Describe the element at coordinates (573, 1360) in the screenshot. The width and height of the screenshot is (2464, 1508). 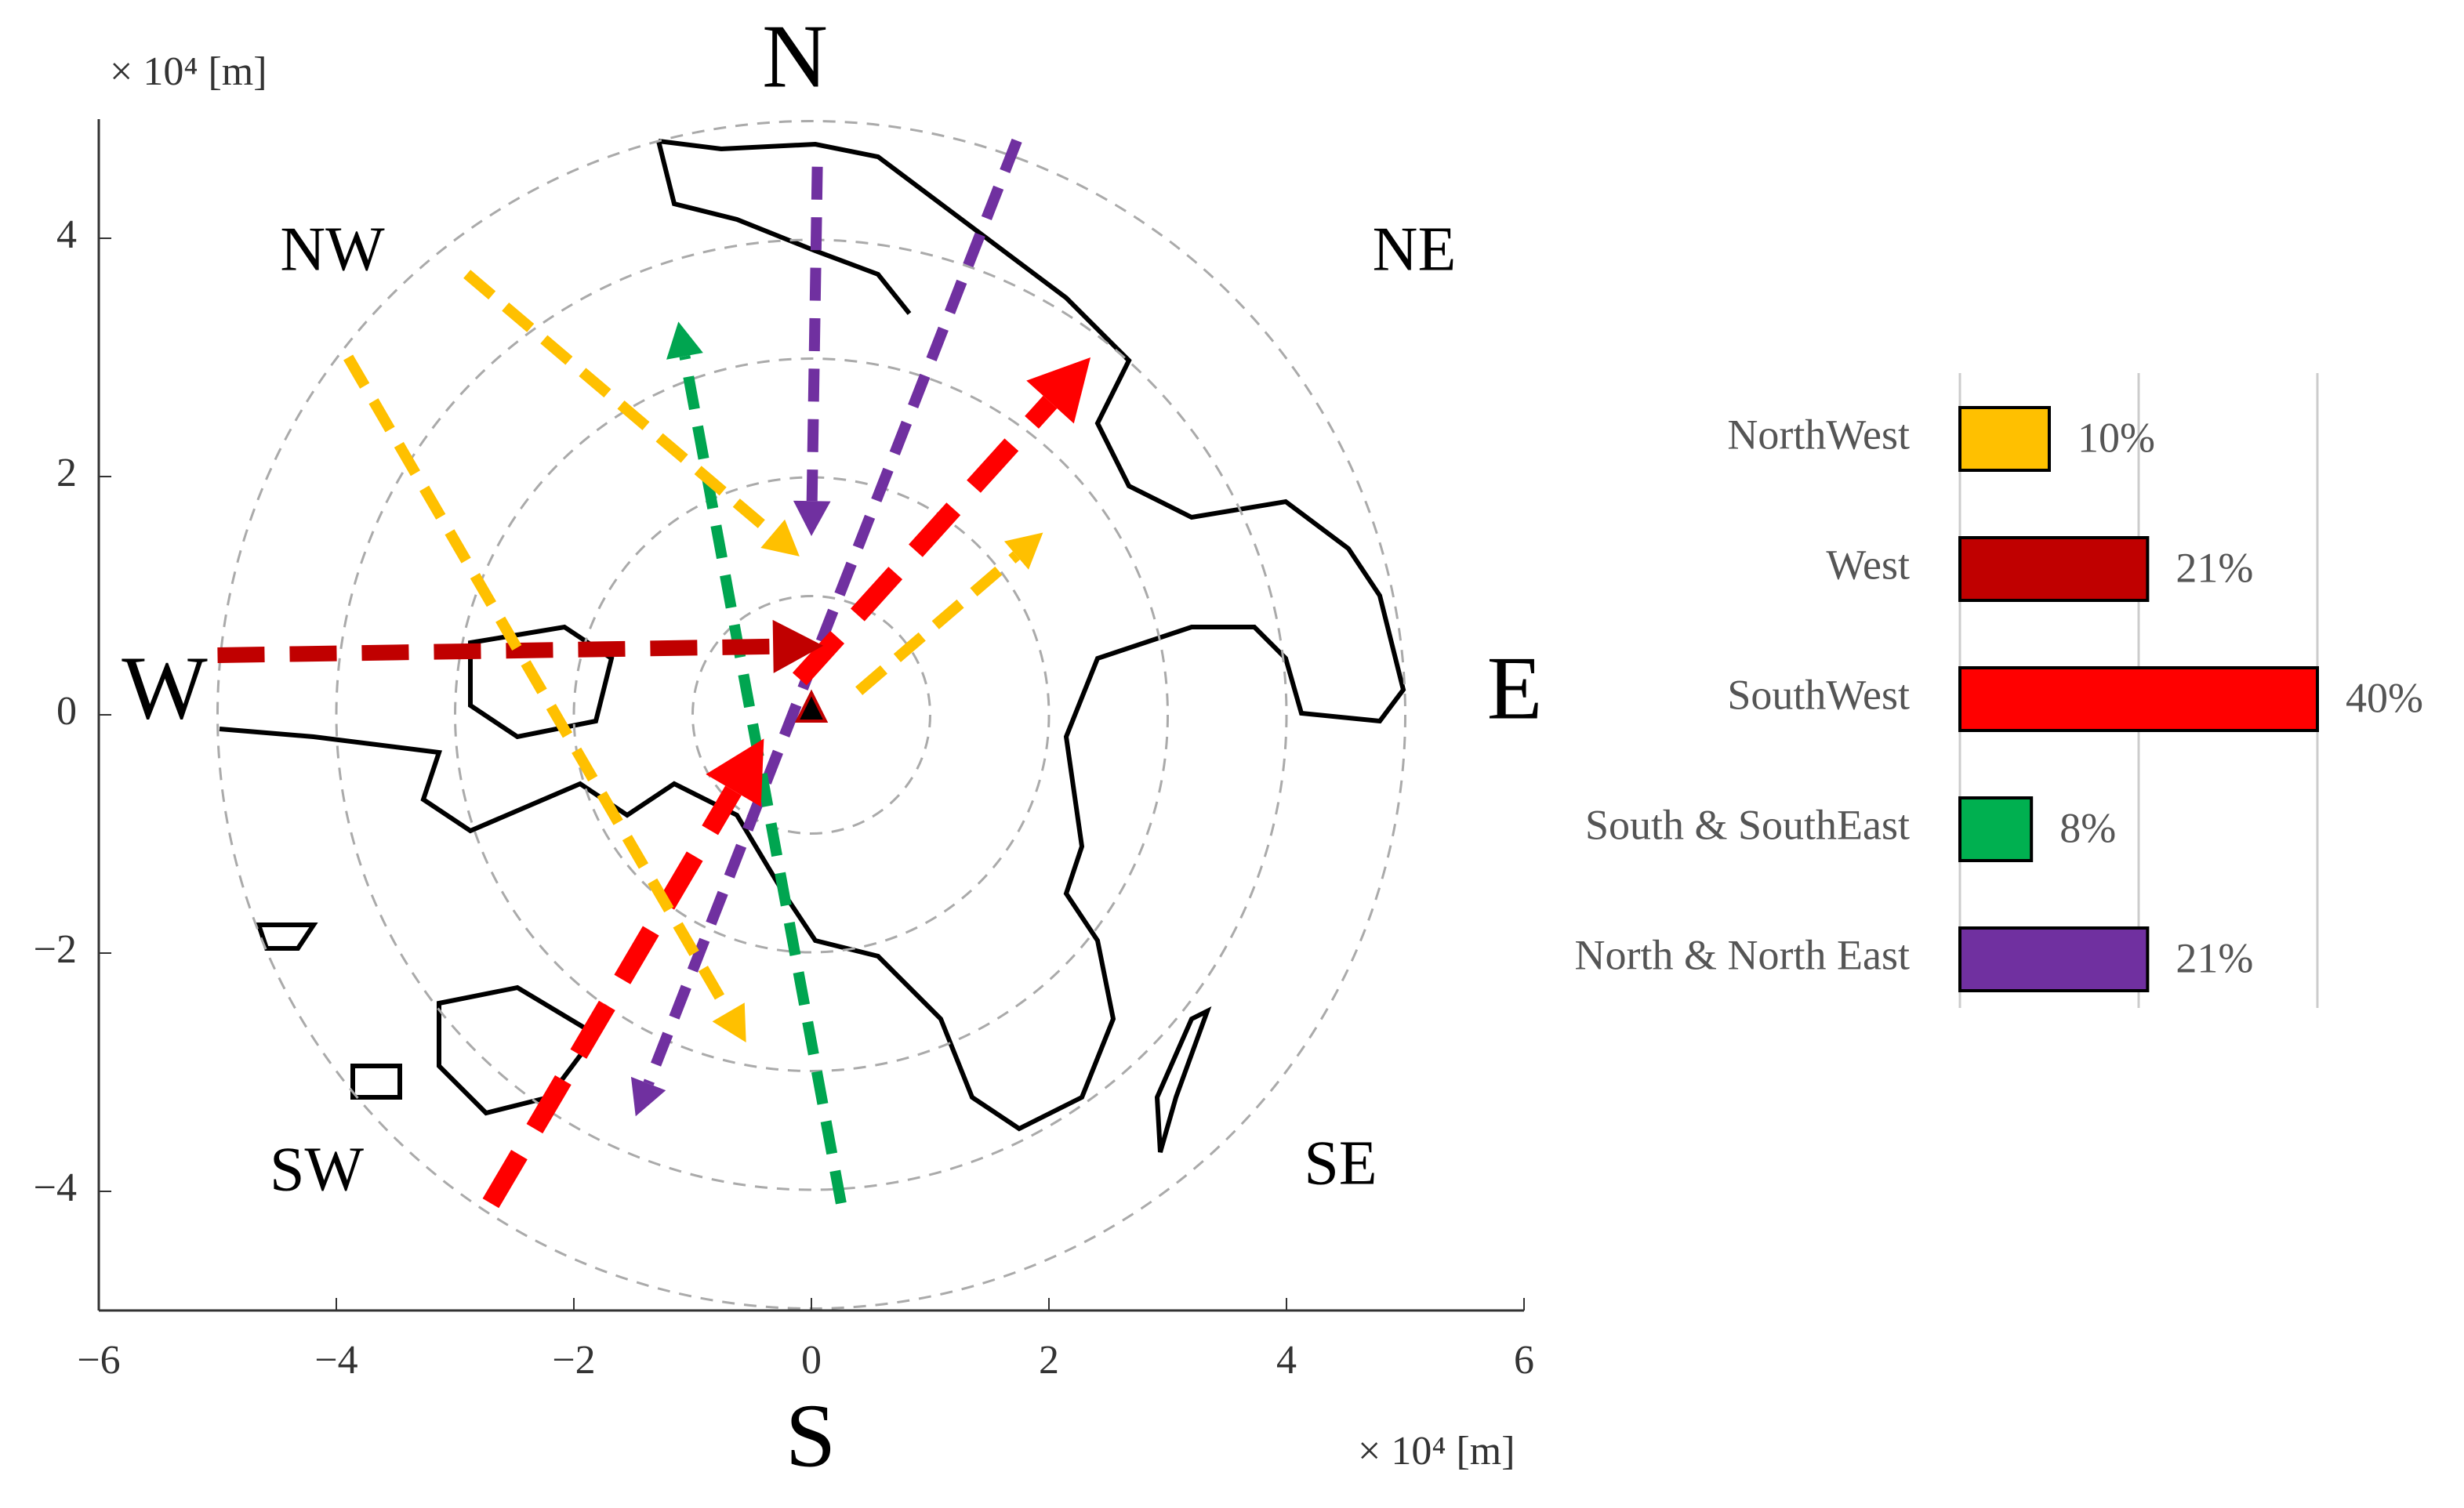
I see `x-tick-label: −2` at that location.